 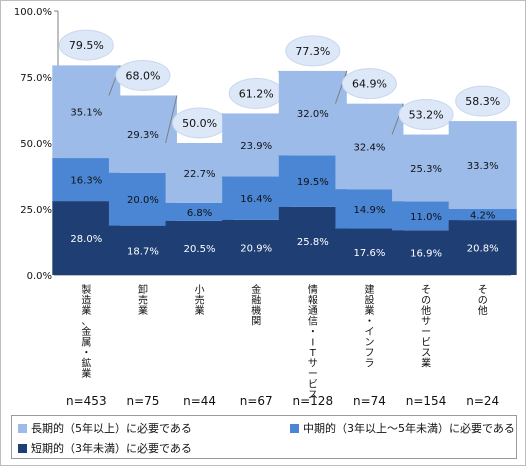 I want to click on data-label-long: 23.9%, so click(x=256, y=146).